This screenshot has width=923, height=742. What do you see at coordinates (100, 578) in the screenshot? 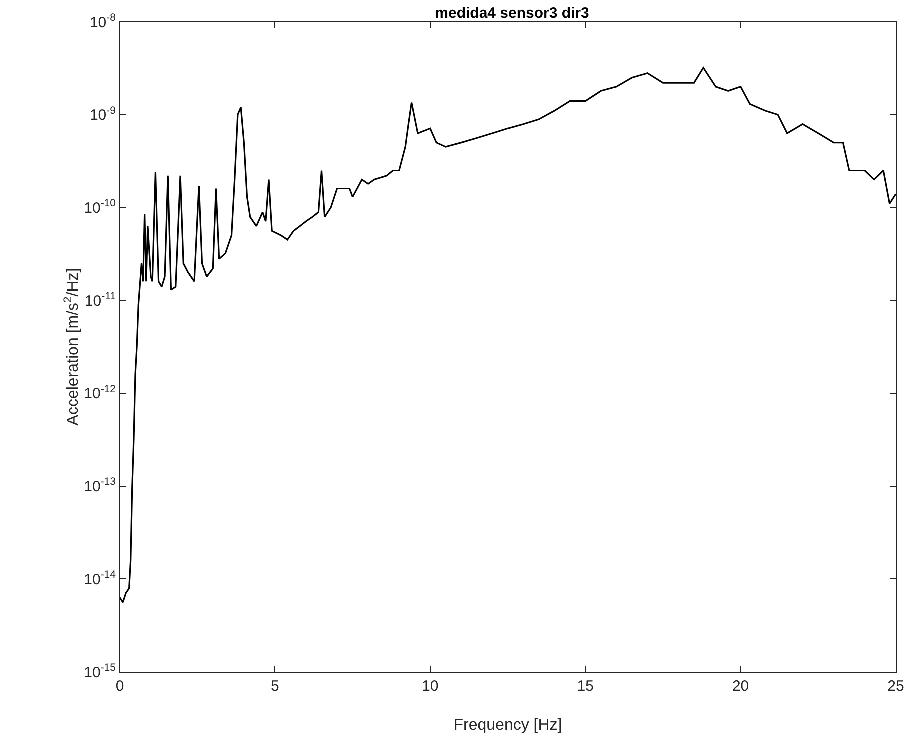
I see `y-tick-label: 10$^{-14}$` at bounding box center [100, 578].